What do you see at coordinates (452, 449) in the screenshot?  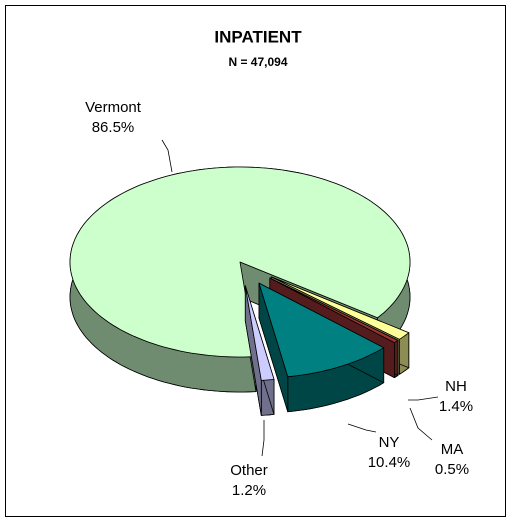 I see `slice-label: MA` at bounding box center [452, 449].